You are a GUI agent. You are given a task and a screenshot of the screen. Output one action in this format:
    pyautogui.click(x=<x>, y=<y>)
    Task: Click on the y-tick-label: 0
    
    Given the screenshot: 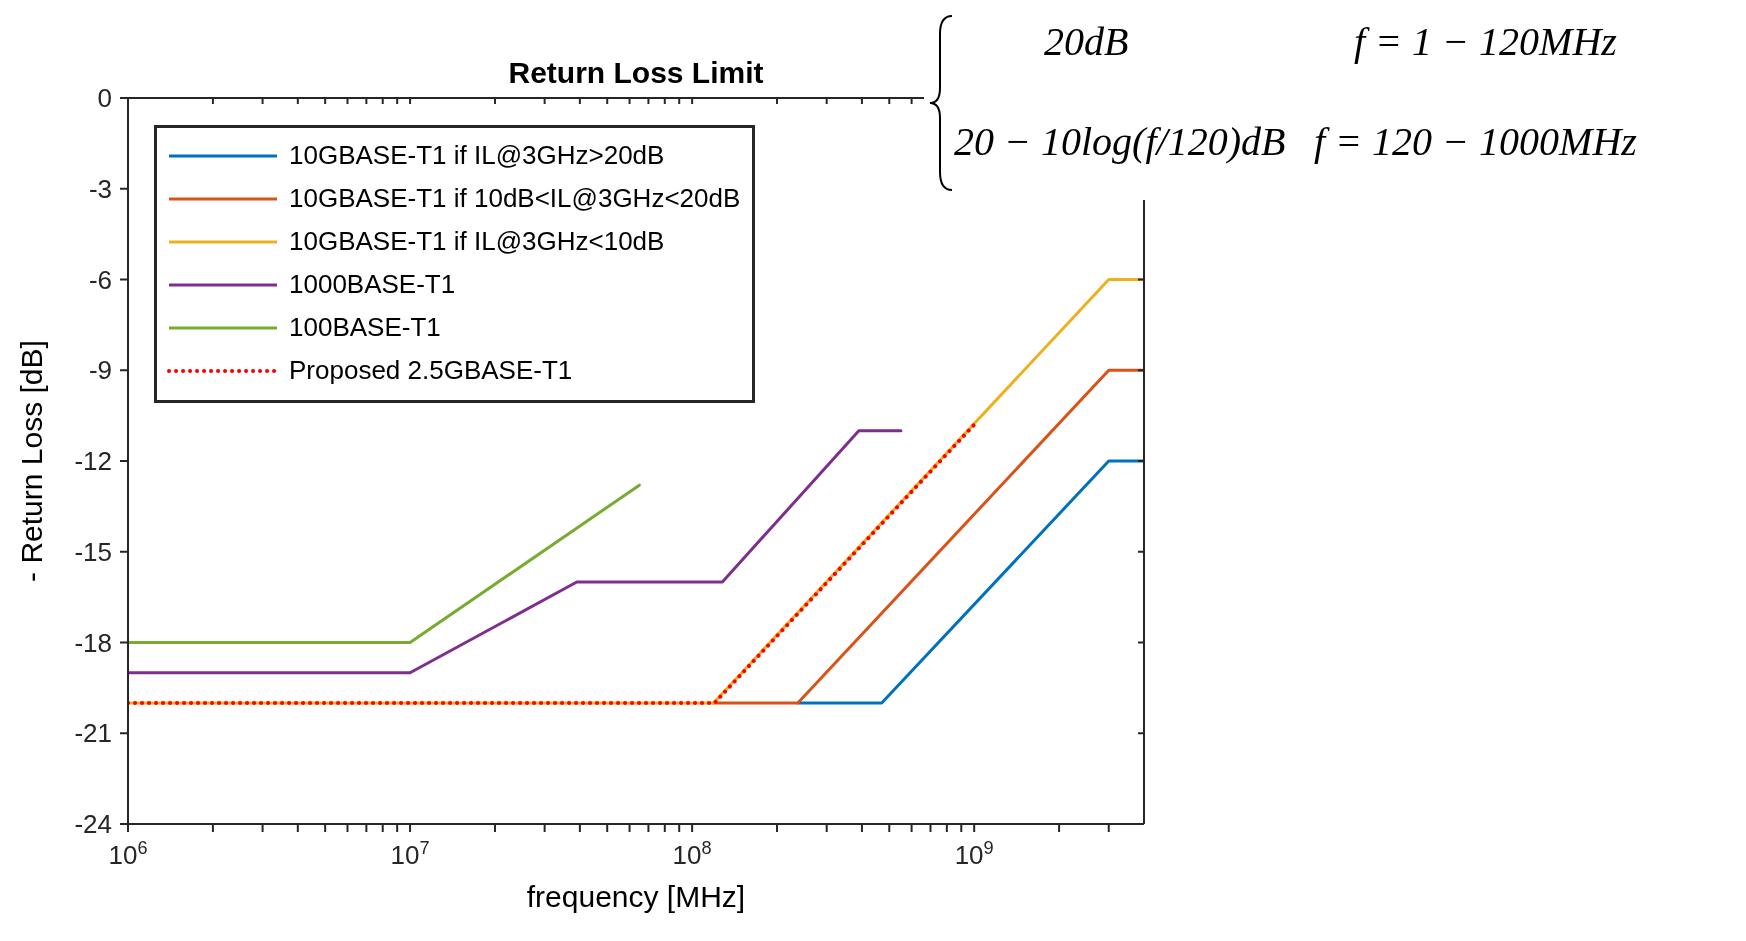 What is the action you would take?
    pyautogui.click(x=104, y=98)
    